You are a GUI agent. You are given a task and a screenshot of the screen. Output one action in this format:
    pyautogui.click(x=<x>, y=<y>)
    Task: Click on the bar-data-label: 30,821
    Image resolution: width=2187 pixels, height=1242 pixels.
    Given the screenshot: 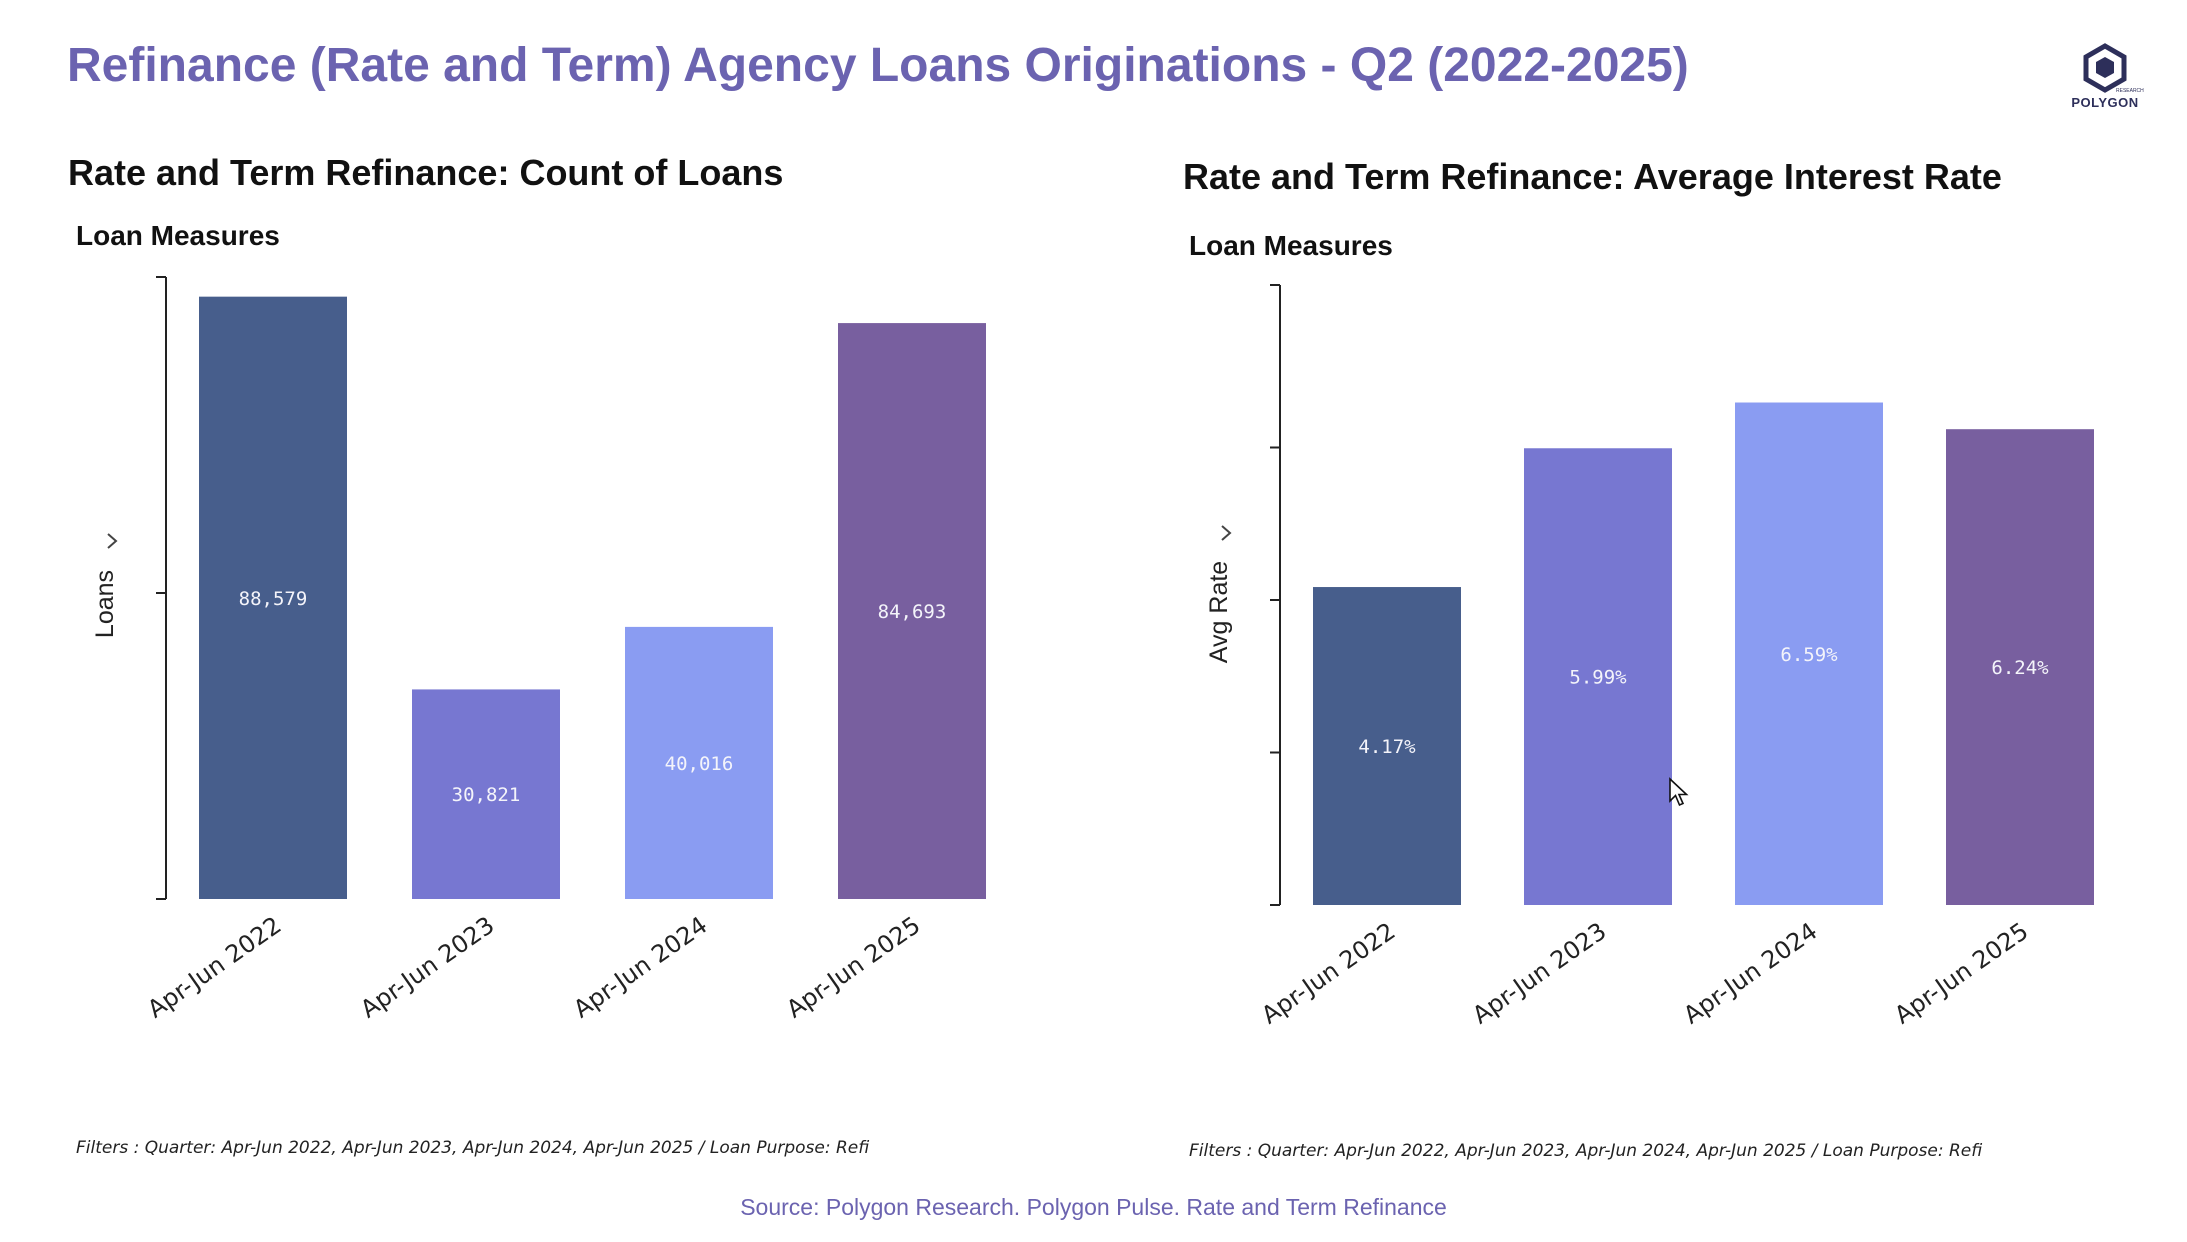 What is the action you would take?
    pyautogui.click(x=486, y=795)
    